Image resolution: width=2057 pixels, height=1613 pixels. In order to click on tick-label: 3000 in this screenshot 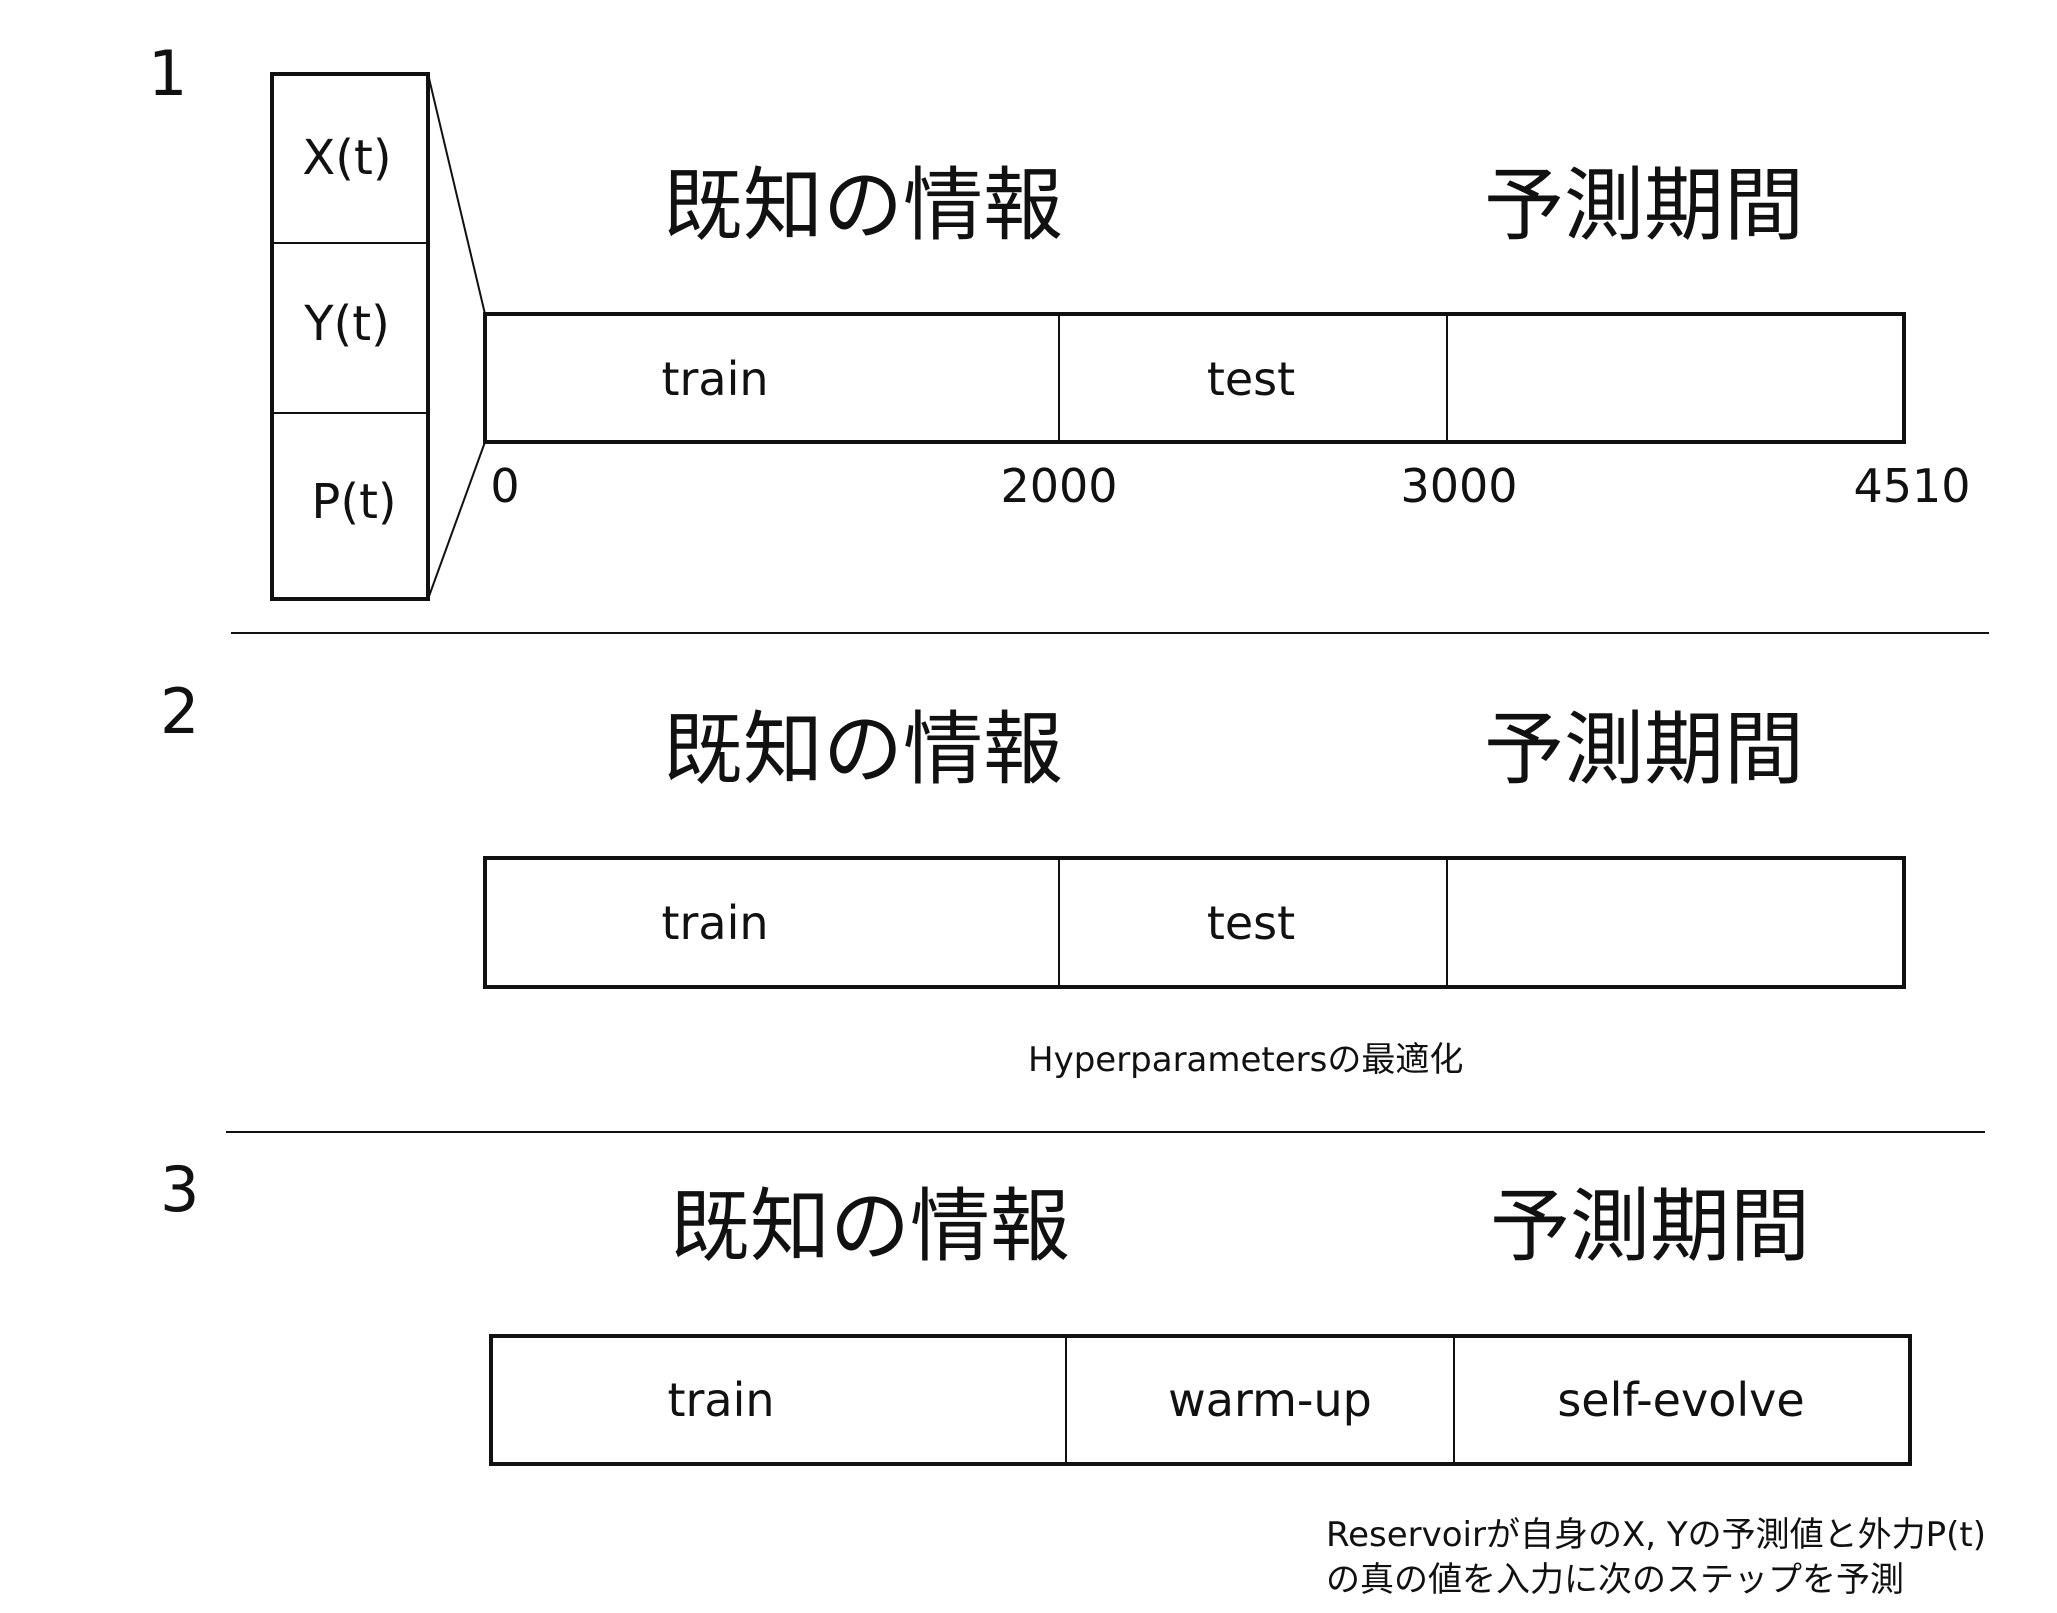, I will do `click(1458, 486)`.